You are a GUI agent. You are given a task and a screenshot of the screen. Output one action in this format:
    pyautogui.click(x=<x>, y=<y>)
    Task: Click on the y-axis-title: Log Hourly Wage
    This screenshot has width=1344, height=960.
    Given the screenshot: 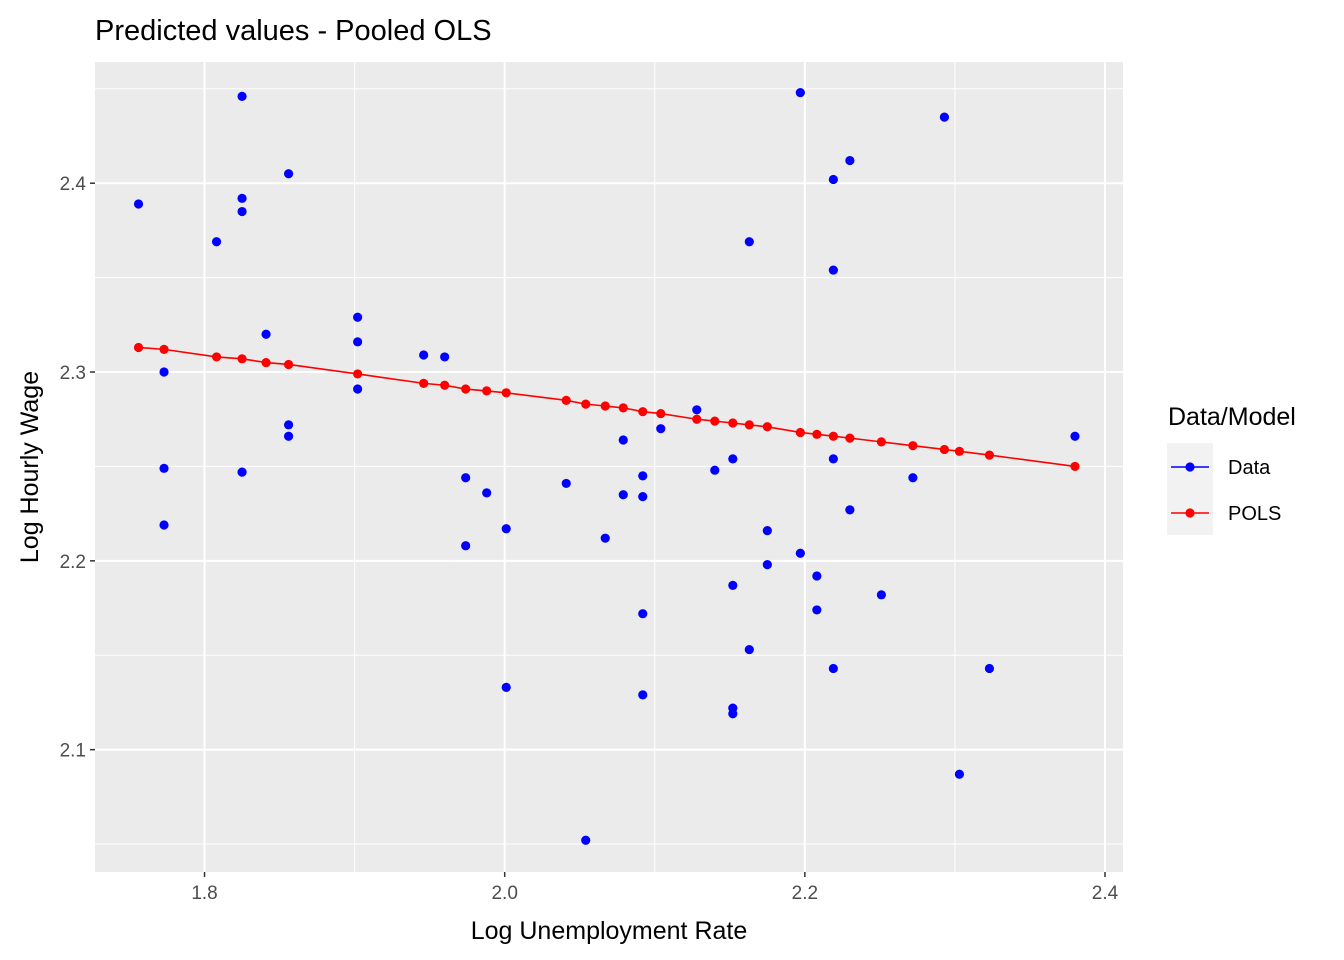 What is the action you would take?
    pyautogui.click(x=30, y=467)
    